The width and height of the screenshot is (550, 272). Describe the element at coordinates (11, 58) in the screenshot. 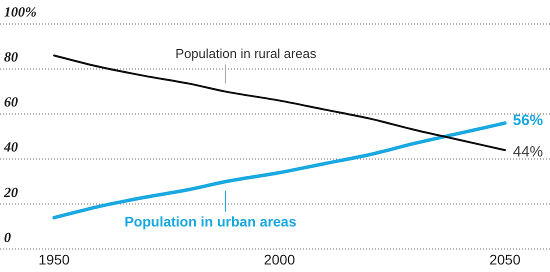

I see `y-tick-label: 80` at that location.